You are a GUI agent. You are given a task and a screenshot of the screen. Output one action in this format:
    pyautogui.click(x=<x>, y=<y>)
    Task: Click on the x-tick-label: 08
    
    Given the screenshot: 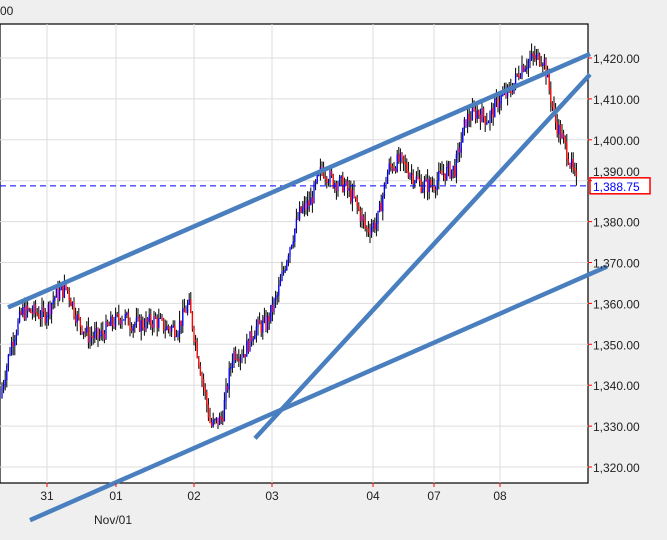 What is the action you would take?
    pyautogui.click(x=500, y=496)
    